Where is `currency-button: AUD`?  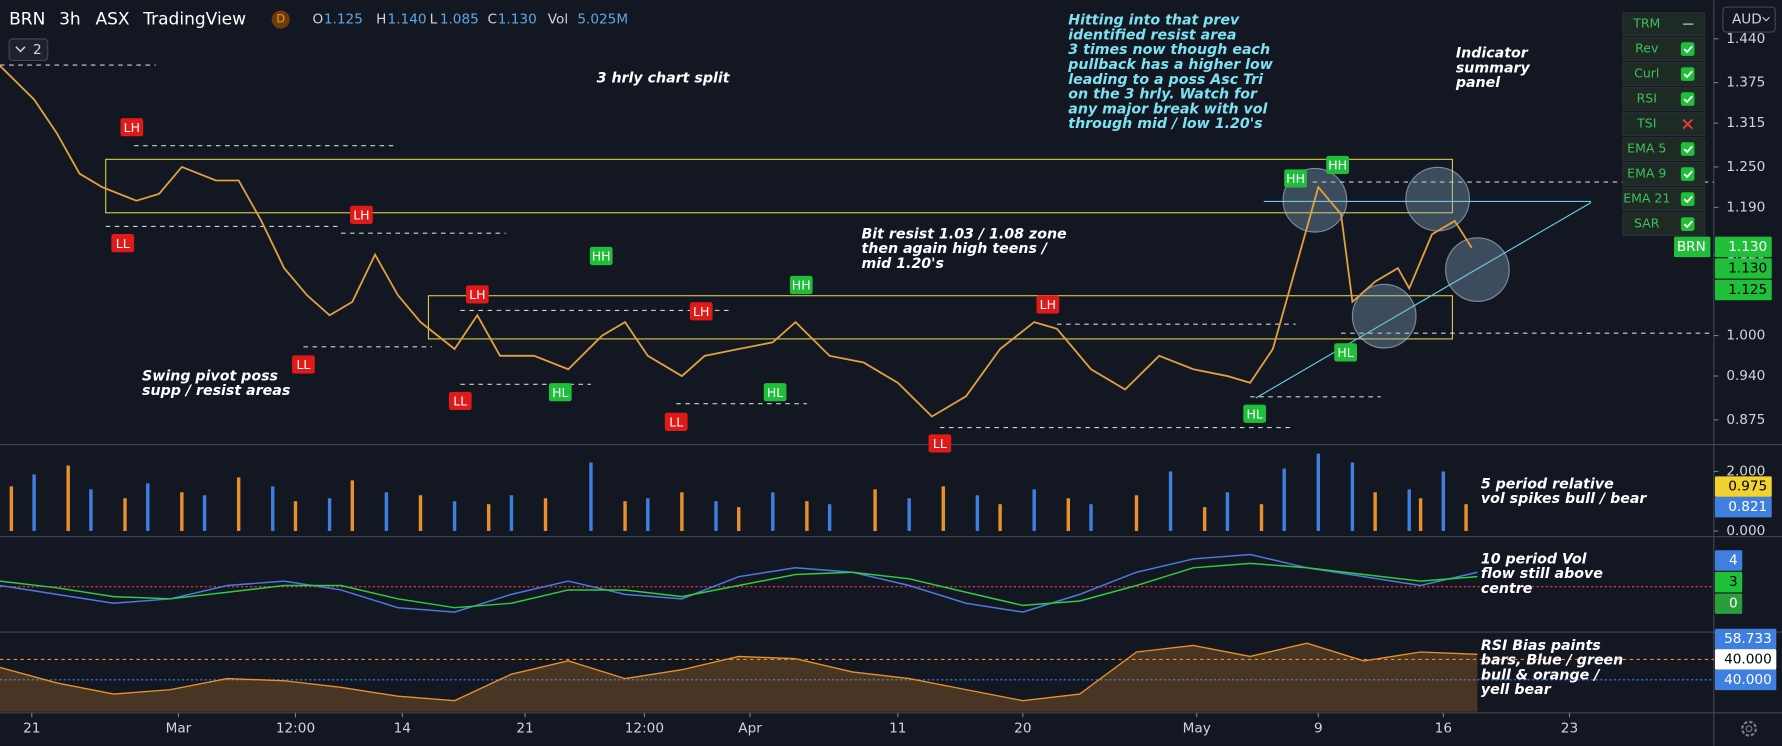
currency-button: AUD is located at coordinates (1749, 19).